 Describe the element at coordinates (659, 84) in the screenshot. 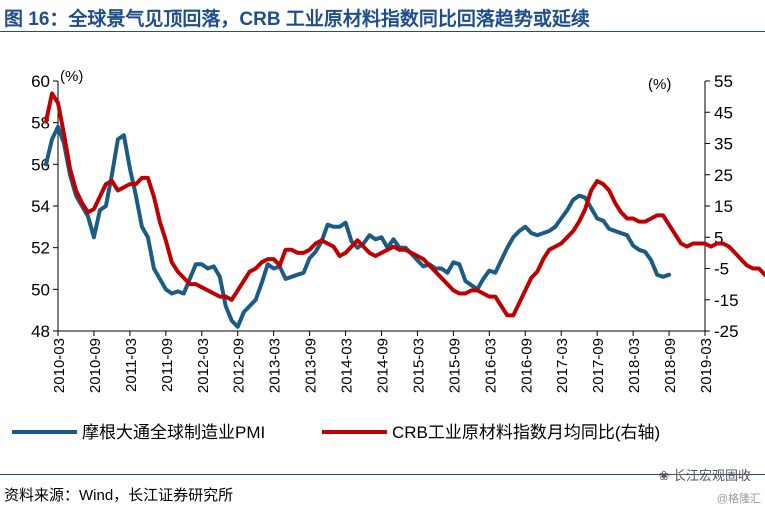

I see `right-axis-unit: (%)` at that location.